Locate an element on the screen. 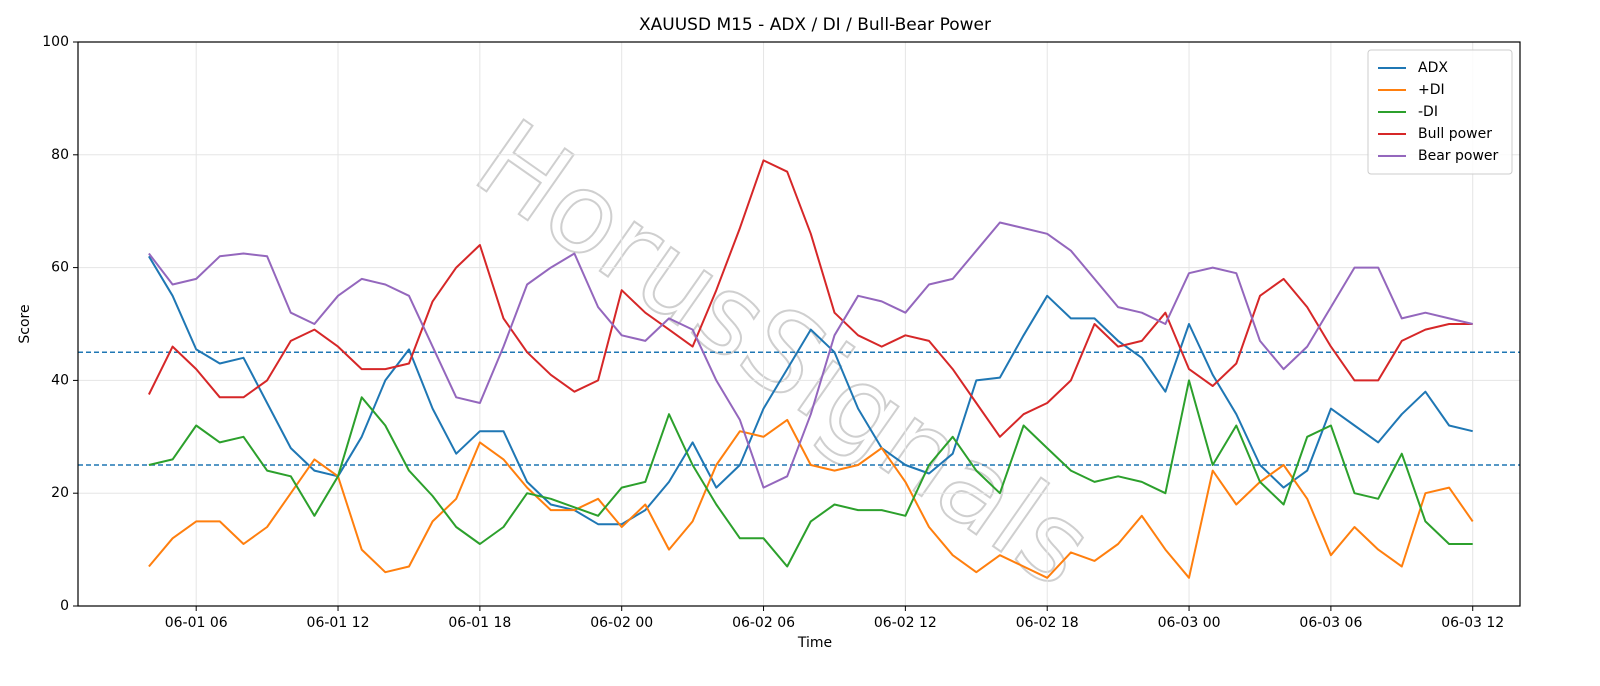 This screenshot has width=1600, height=686. x-tick-label: 06-01 12 is located at coordinates (338, 623).